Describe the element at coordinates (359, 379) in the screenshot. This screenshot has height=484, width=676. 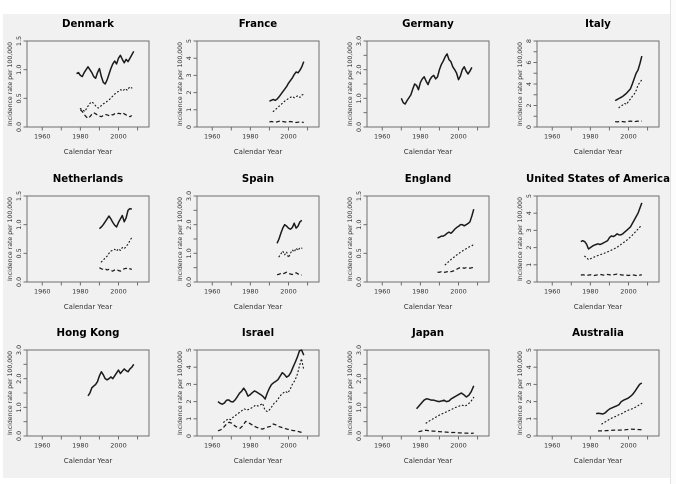
I see `y-tick-label: 2.0` at that location.